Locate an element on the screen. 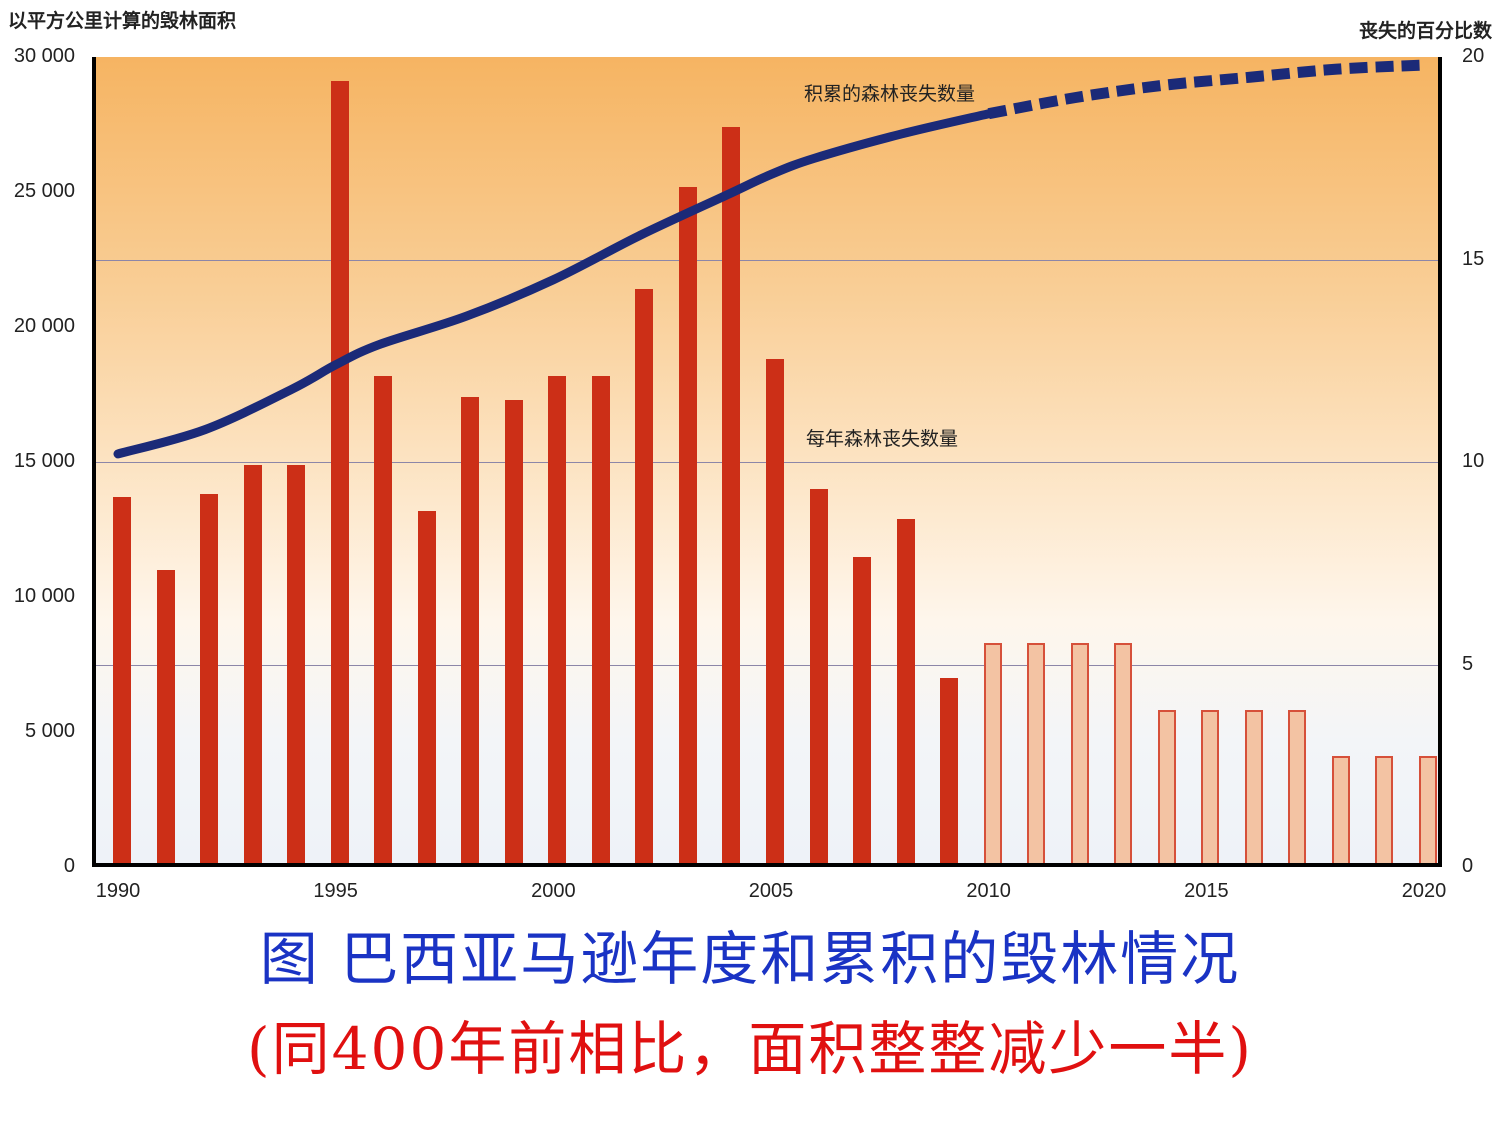 The width and height of the screenshot is (1500, 1125). bar-1994 is located at coordinates (296, 663).